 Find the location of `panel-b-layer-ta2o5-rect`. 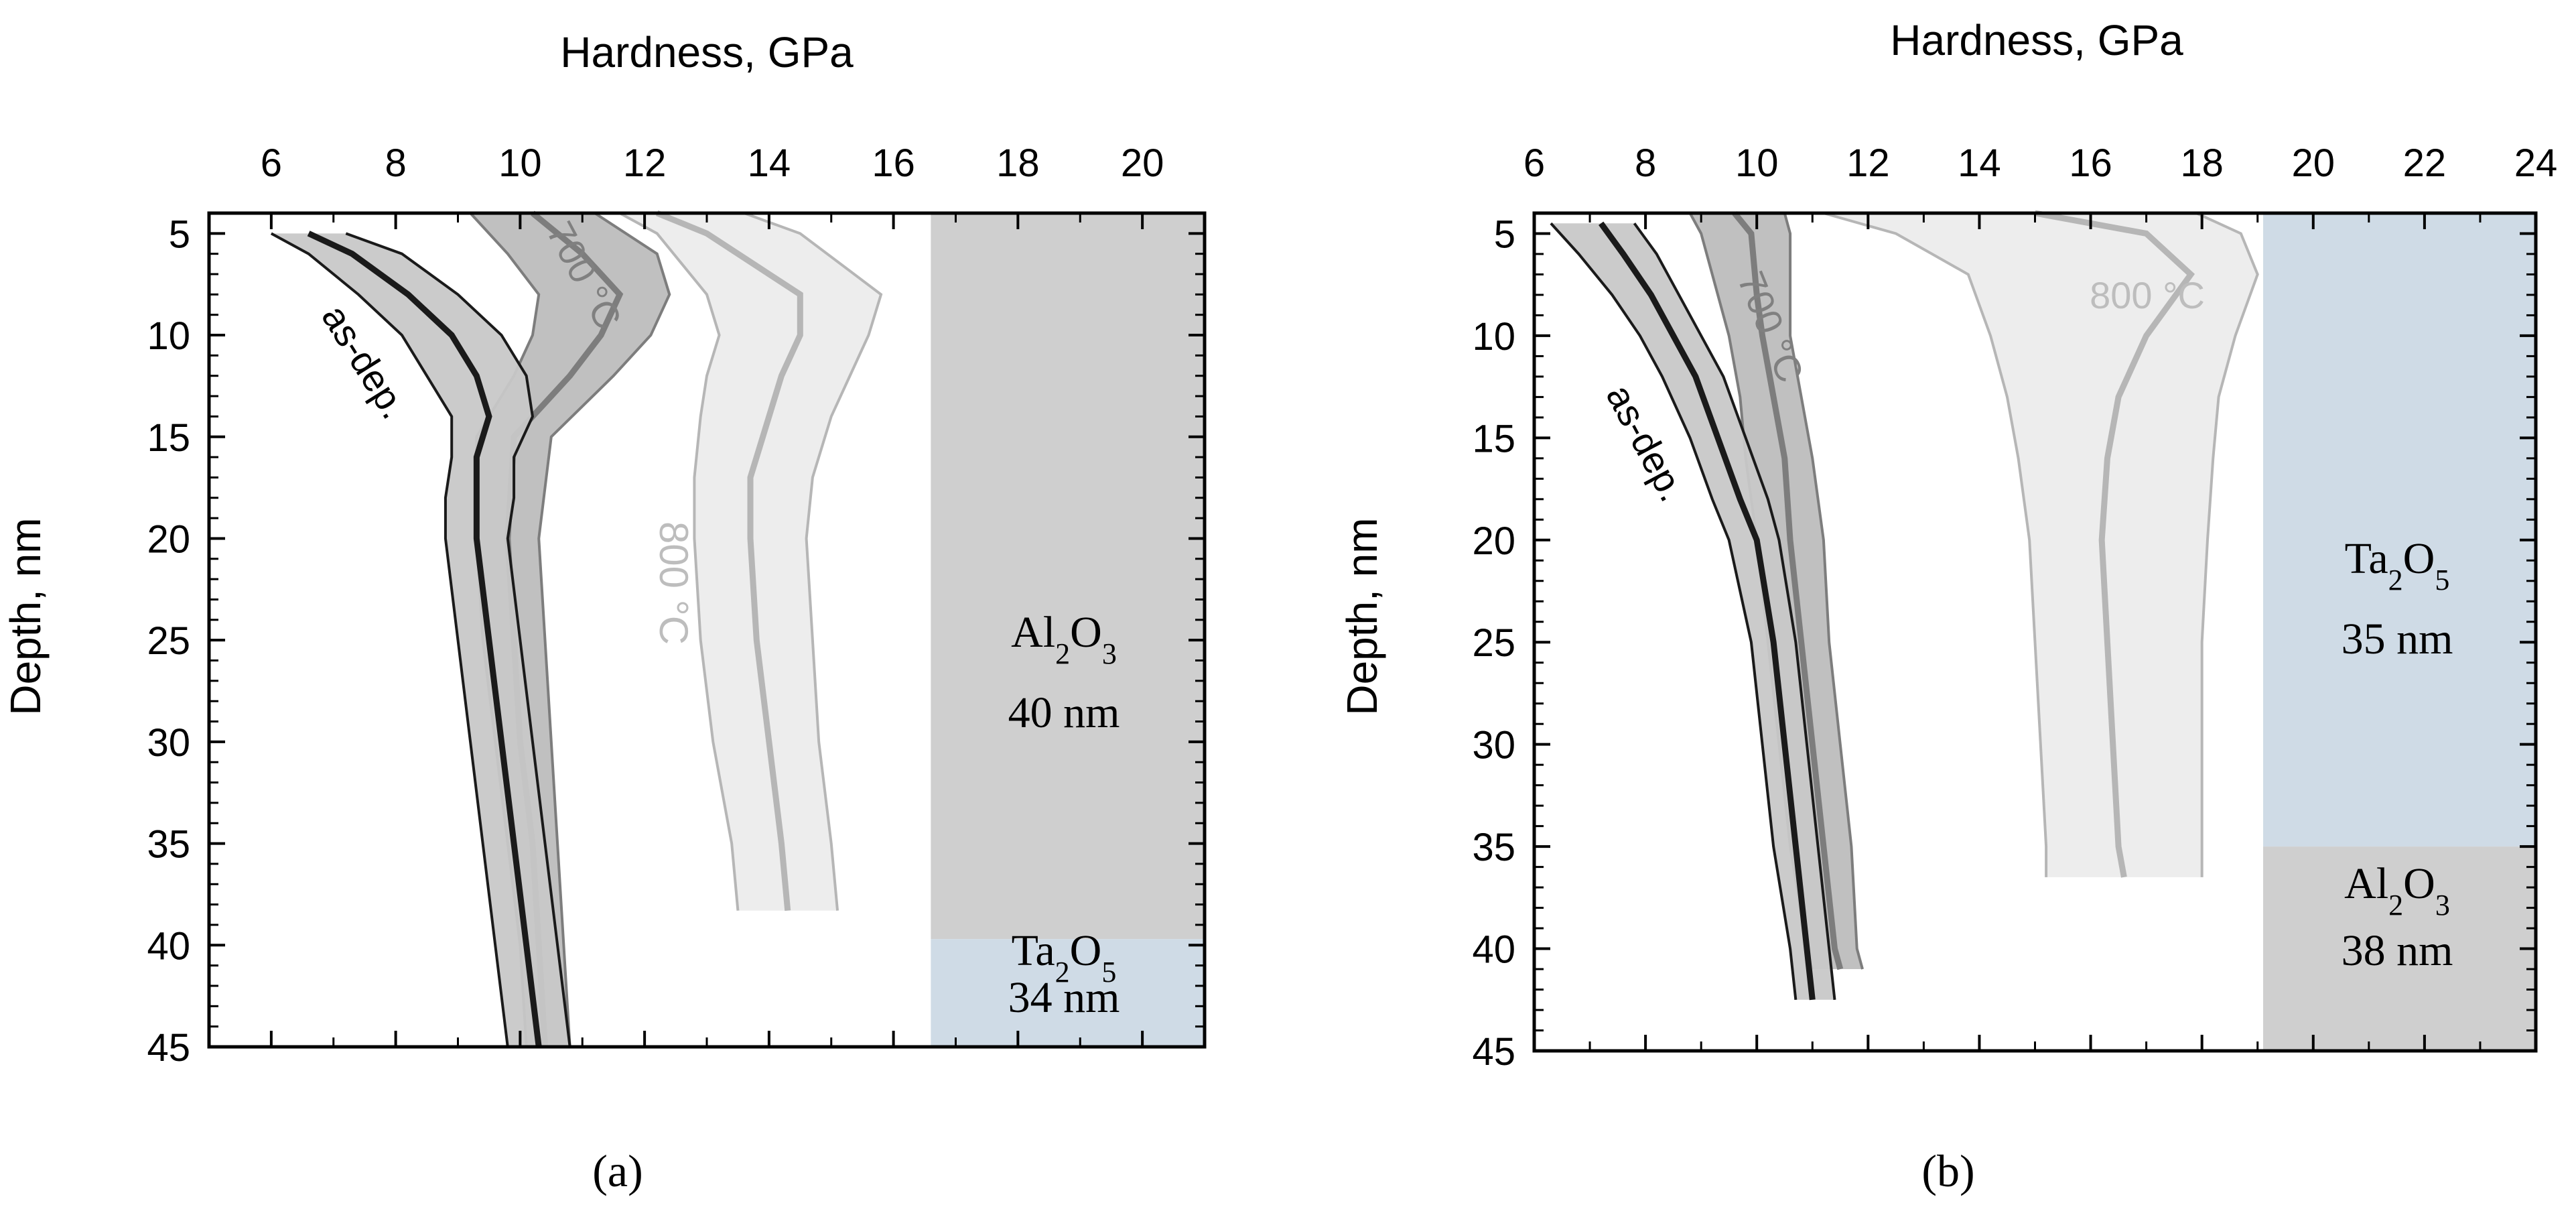

panel-b-layer-ta2o5-rect is located at coordinates (2399, 530).